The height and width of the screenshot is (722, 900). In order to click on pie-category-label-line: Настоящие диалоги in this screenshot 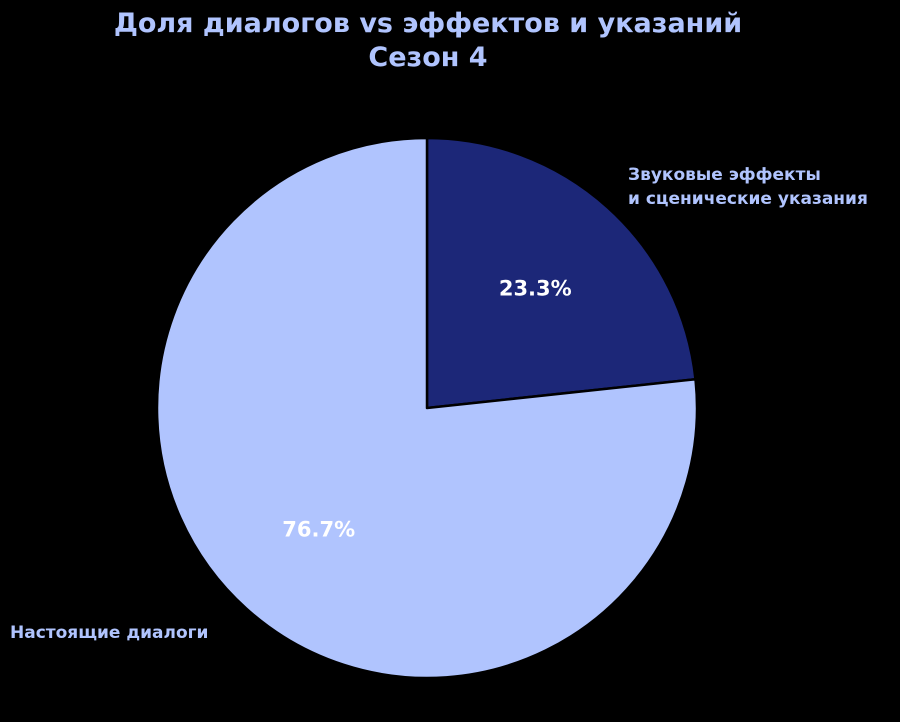, I will do `click(109, 633)`.